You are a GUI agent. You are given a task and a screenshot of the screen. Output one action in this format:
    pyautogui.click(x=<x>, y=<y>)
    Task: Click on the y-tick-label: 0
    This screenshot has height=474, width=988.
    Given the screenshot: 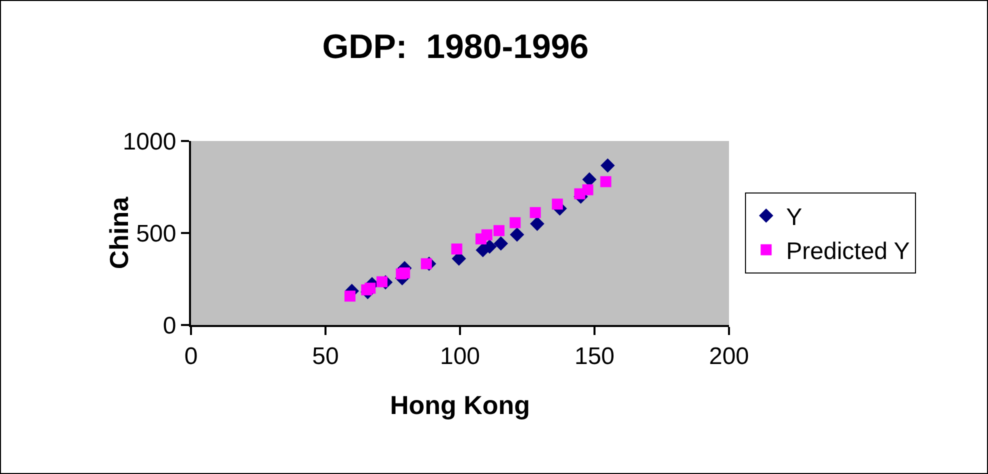 What is the action you would take?
    pyautogui.click(x=169, y=326)
    